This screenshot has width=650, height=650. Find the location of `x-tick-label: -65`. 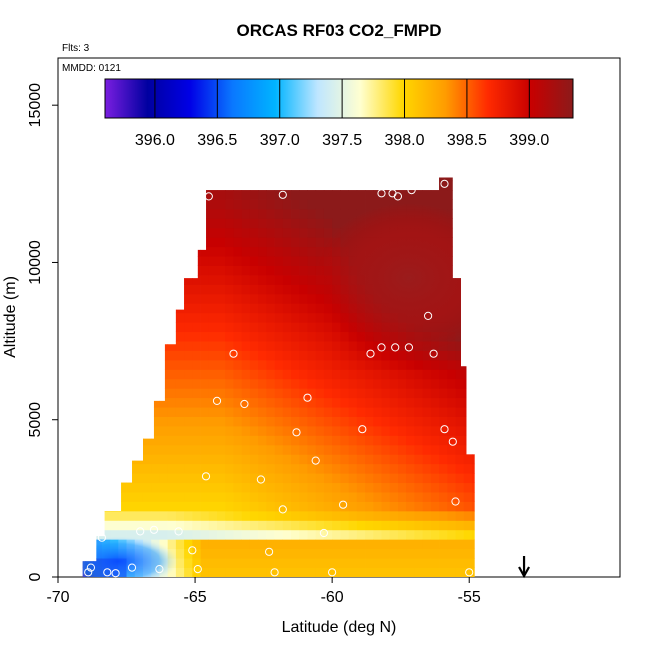

x-tick-label: -65 is located at coordinates (195, 597).